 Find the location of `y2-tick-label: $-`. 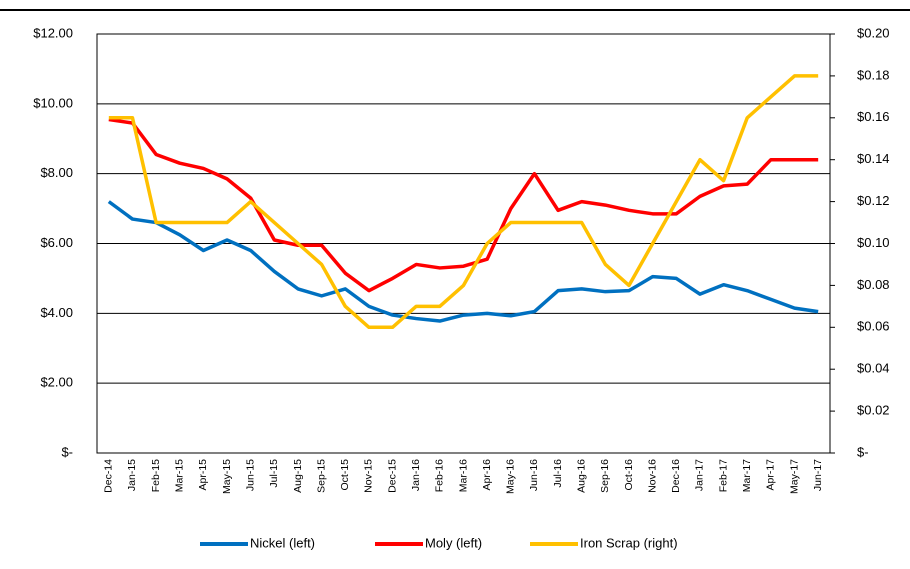

y2-tick-label: $- is located at coordinates (863, 451).